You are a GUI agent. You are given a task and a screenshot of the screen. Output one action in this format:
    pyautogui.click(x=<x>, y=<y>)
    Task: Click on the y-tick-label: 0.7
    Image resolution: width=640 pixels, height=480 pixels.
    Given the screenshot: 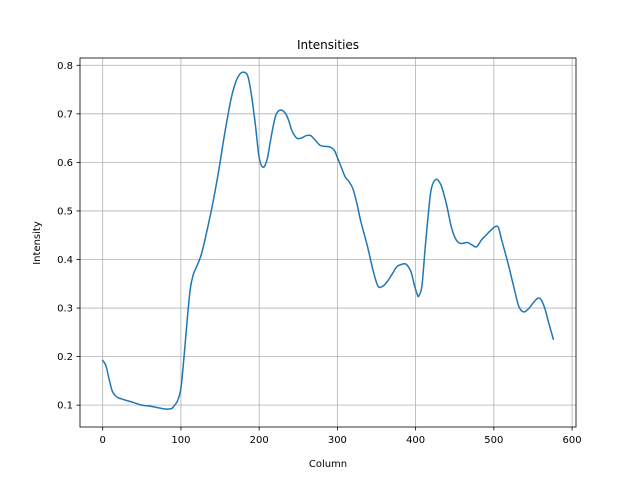 What is the action you would take?
    pyautogui.click(x=65, y=114)
    